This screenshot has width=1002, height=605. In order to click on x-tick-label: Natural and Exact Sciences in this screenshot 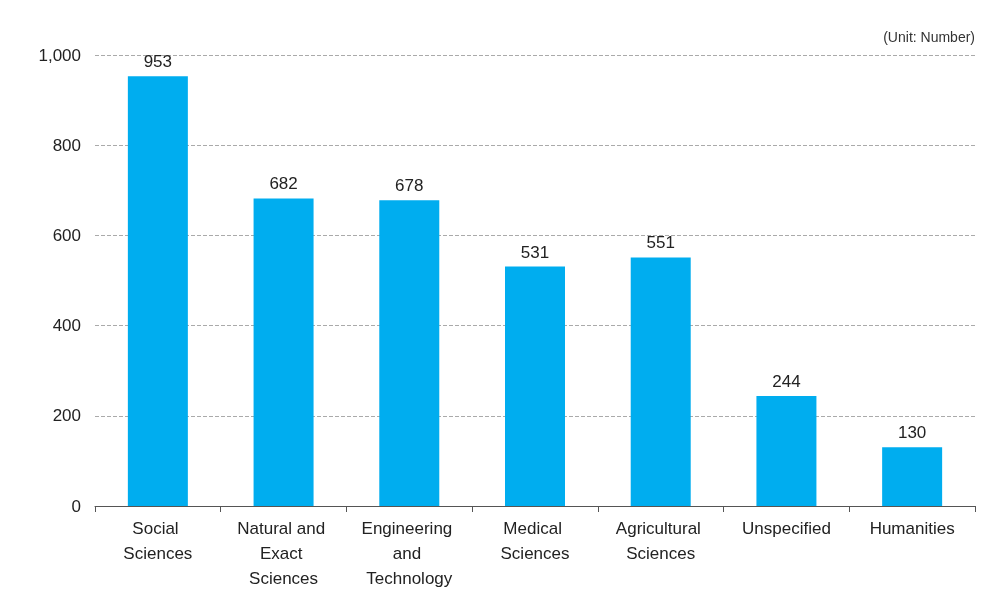, I will do `click(283, 553)`.